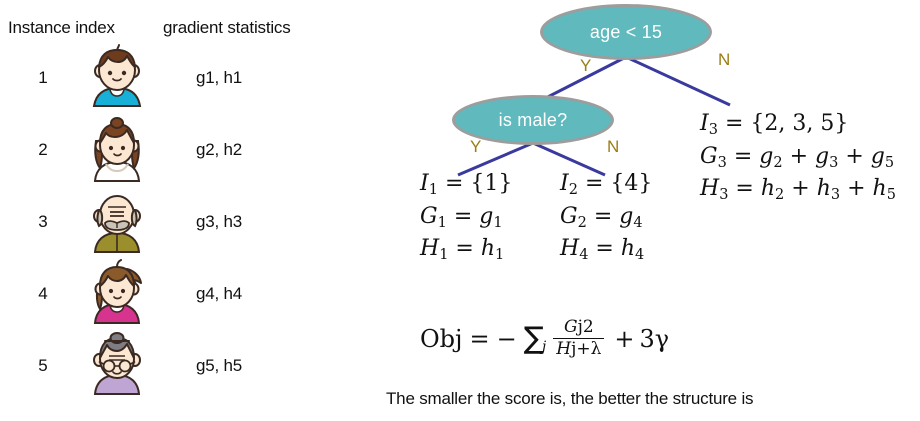 The width and height of the screenshot is (920, 421). I want to click on tree-node-is-male: is male?, so click(533, 120).